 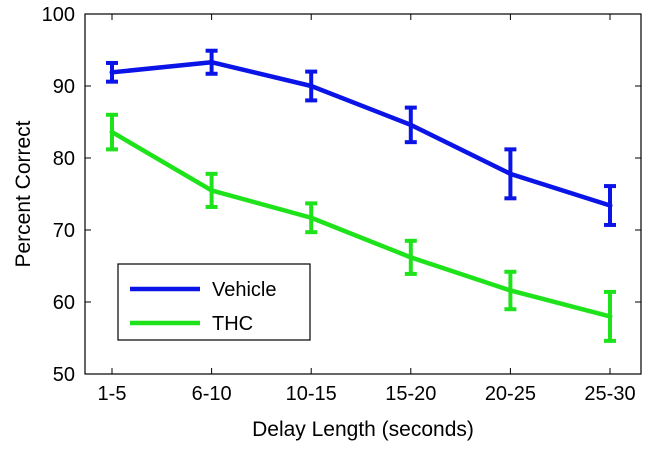 I want to click on x-tick-label: 20-25, so click(x=510, y=394).